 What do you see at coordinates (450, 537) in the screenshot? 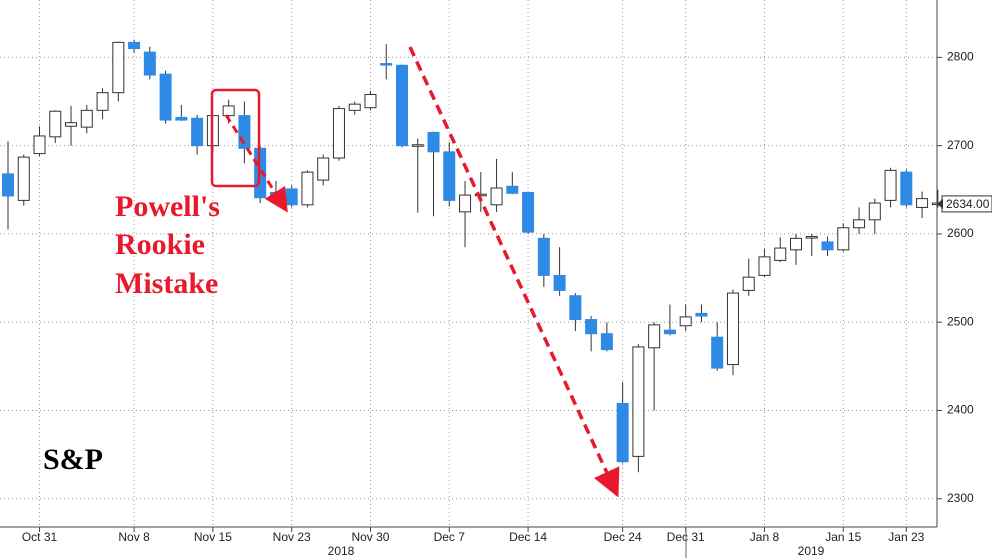
I see `x-tick-label: Dec 7` at bounding box center [450, 537].